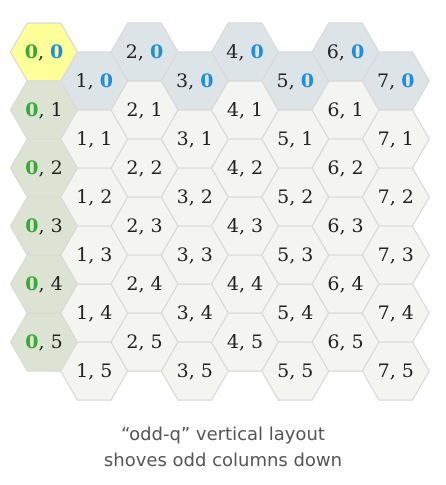  Describe the element at coordinates (94, 197) in the screenshot. I see `hex-coordinate-label: 1, 2` at that location.